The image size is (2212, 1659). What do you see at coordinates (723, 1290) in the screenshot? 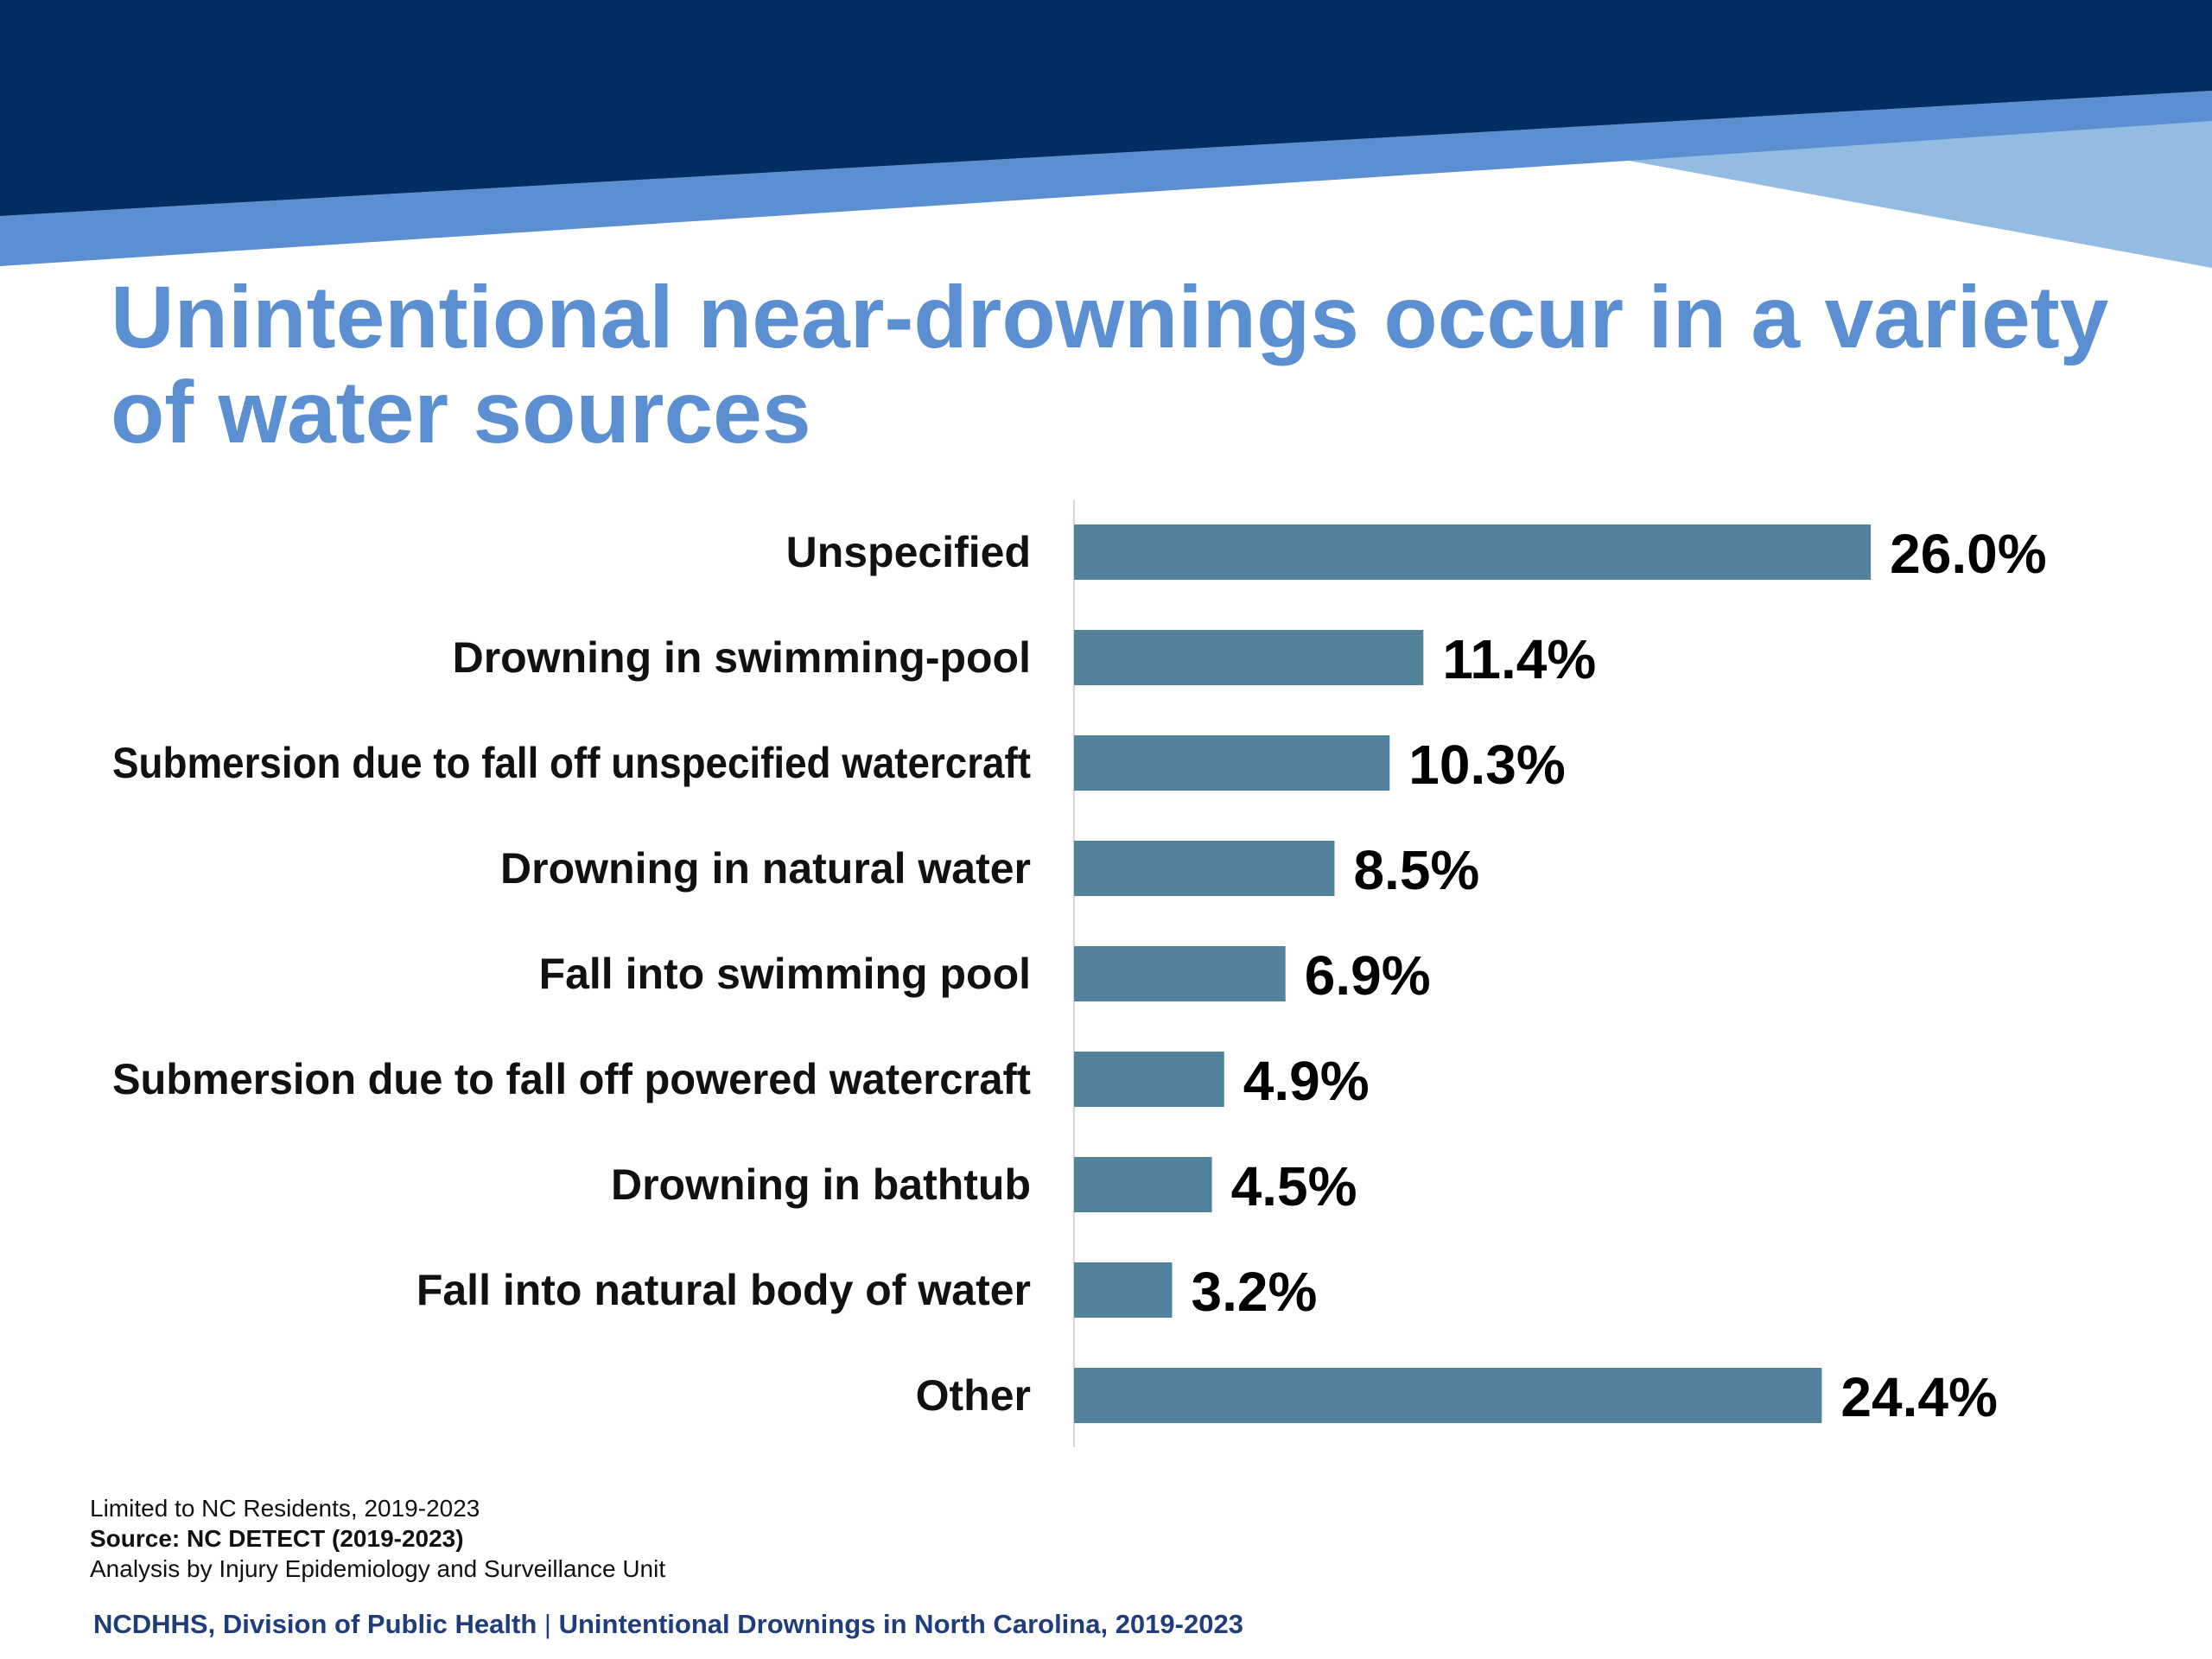
I see `category-label-7: Fall into natural body of water` at bounding box center [723, 1290].